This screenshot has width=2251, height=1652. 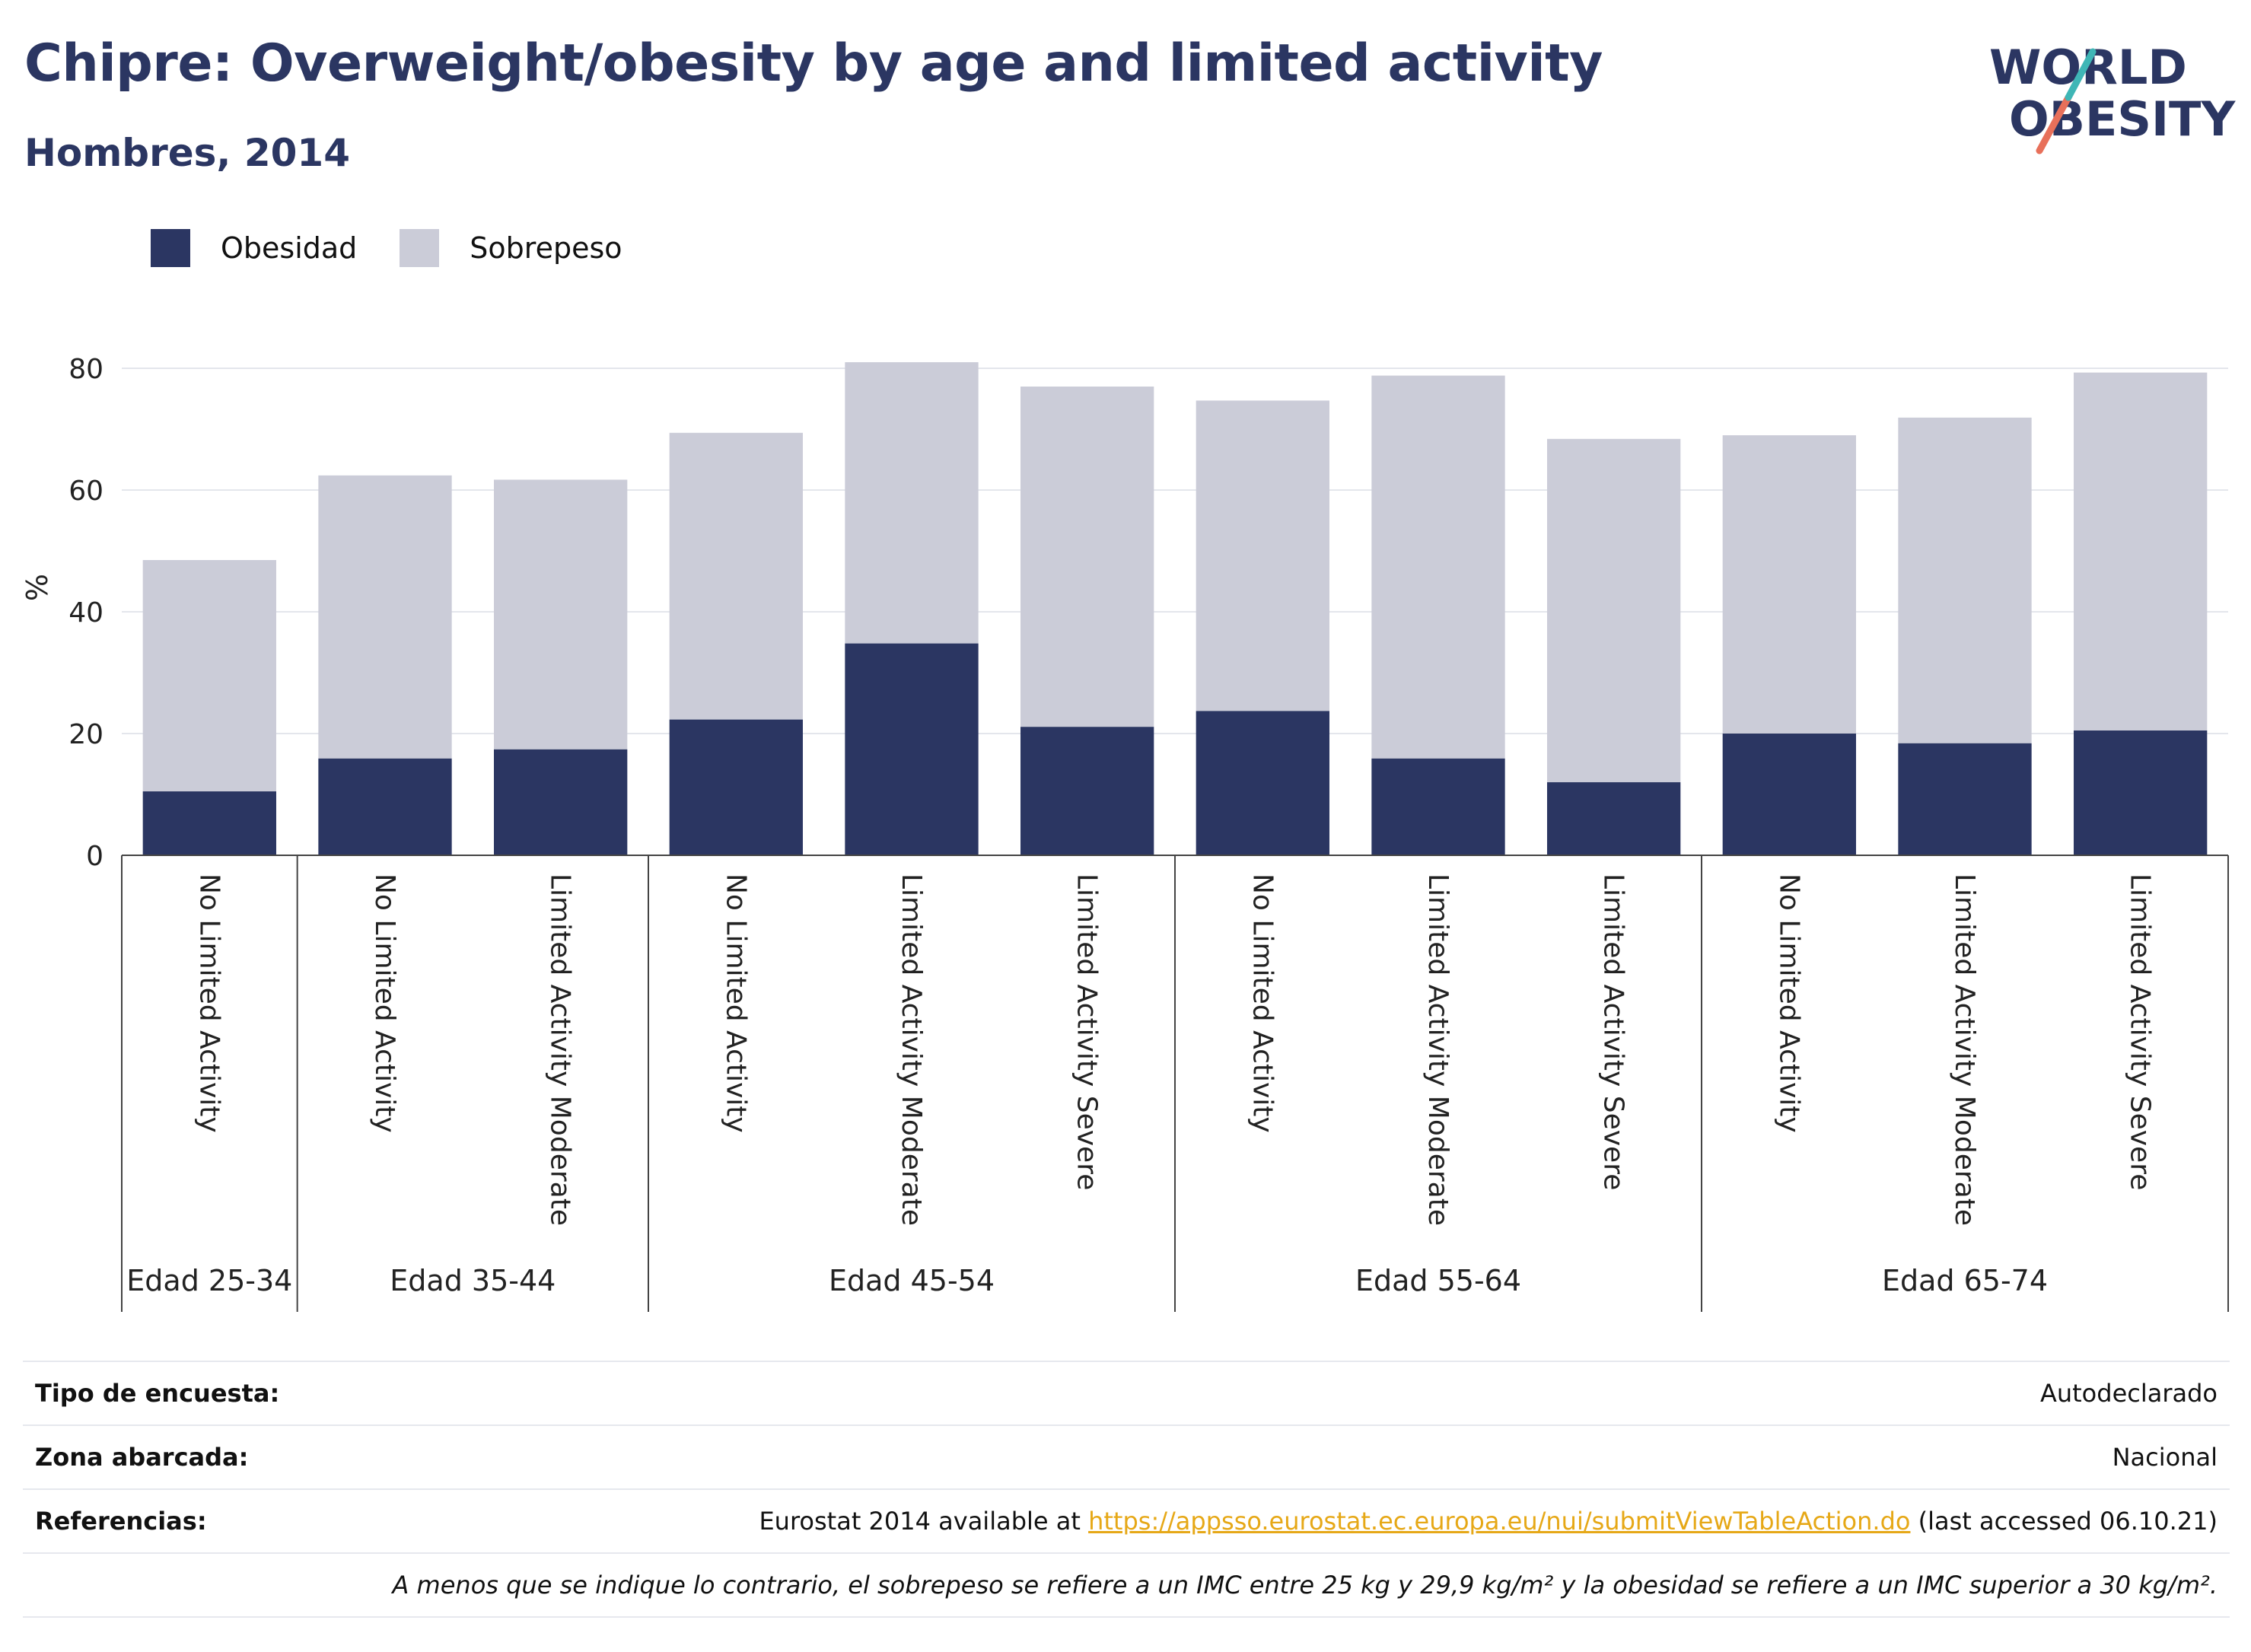 What do you see at coordinates (473, 1280) in the screenshot?
I see `x-group-label: Edad 35-44` at bounding box center [473, 1280].